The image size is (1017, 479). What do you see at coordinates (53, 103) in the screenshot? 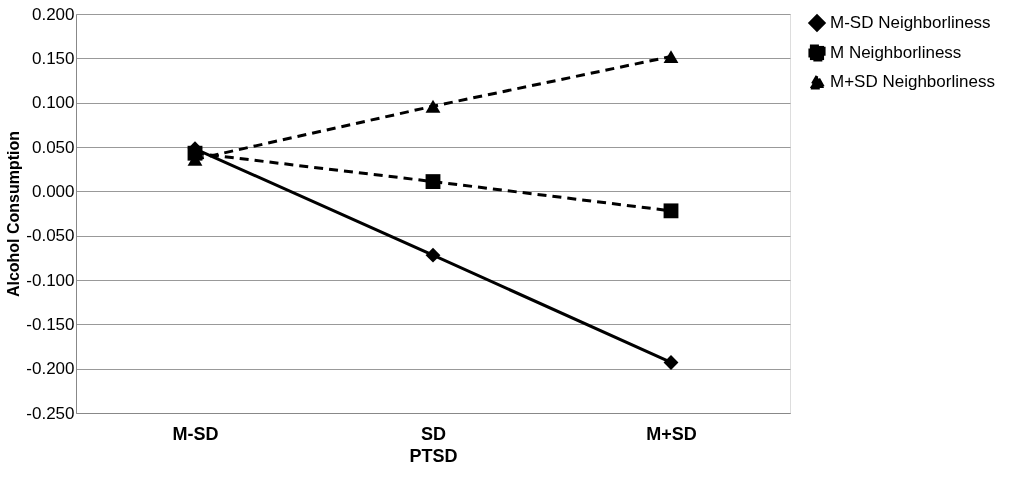
I see `y-tick-label: 0.100` at bounding box center [53, 103].